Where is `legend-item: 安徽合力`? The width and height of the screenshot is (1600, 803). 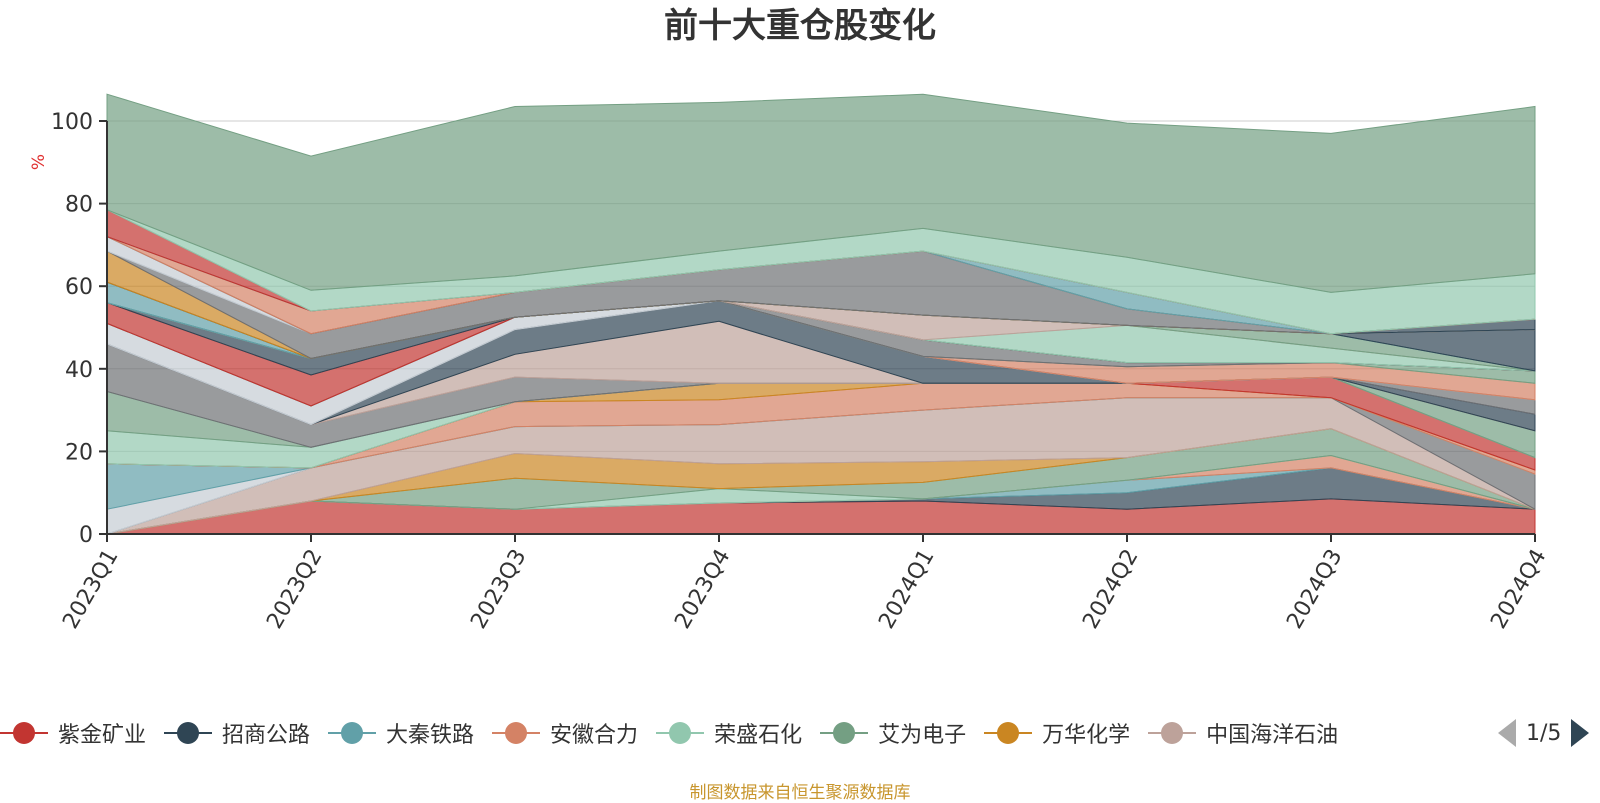 legend-item: 安徽合力 is located at coordinates (565, 733).